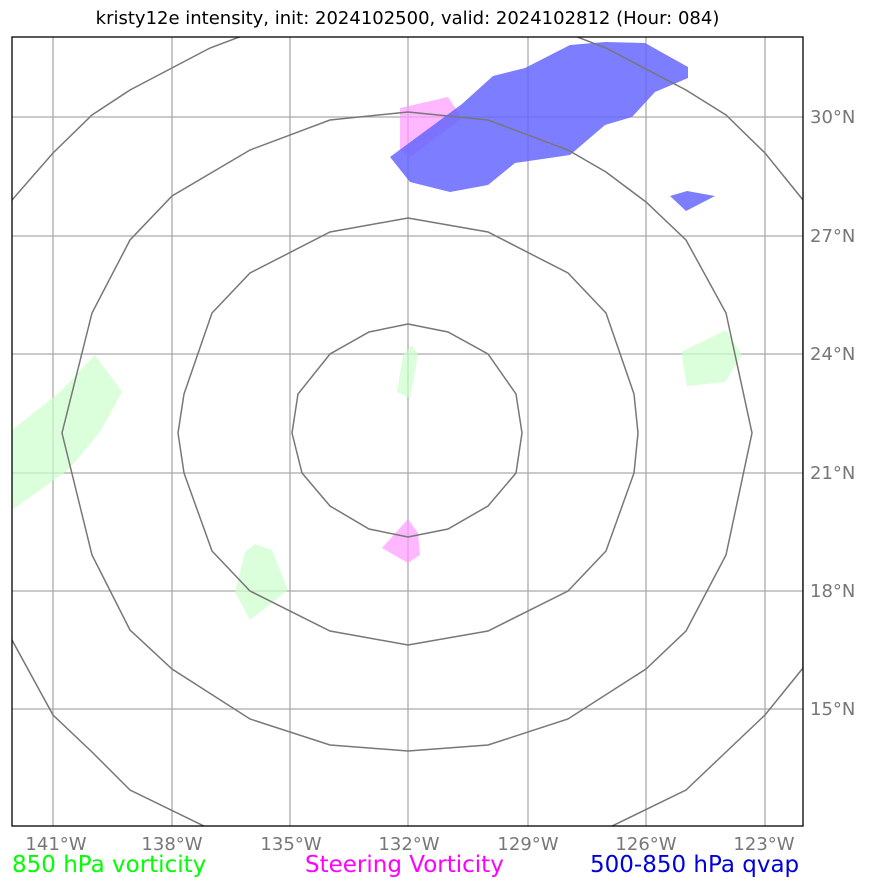  I want to click on vort850-region-center, so click(407, 371).